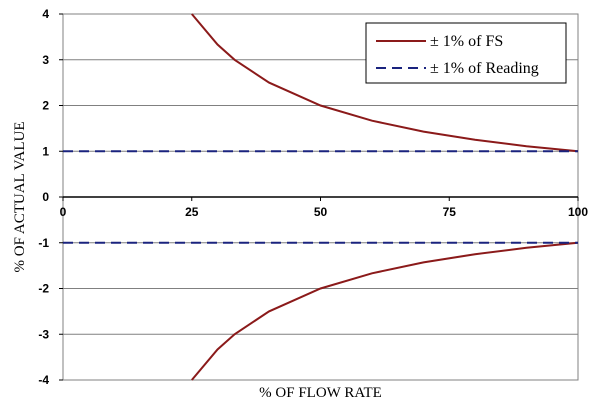 This screenshot has width=601, height=402. What do you see at coordinates (578, 212) in the screenshot?
I see `x-tick-label: 100` at bounding box center [578, 212].